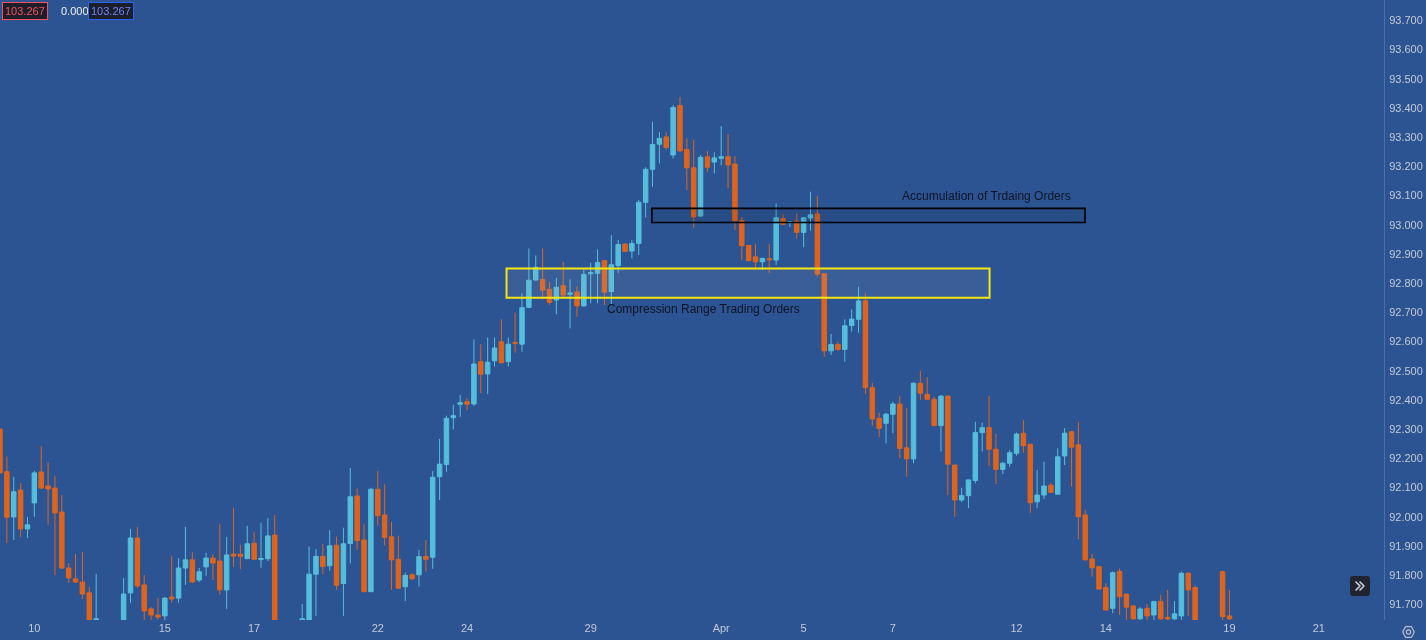 The height and width of the screenshot is (640, 1426). Describe the element at coordinates (986, 196) in the screenshot. I see `band-label: Accumulation of Trdaing Orders` at that location.